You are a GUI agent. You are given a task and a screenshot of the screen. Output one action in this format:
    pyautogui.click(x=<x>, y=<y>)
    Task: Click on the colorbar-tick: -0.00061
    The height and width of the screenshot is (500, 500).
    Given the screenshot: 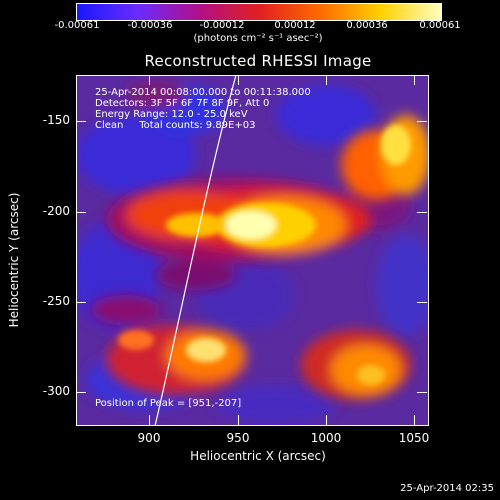 What is the action you would take?
    pyautogui.click(x=77, y=25)
    